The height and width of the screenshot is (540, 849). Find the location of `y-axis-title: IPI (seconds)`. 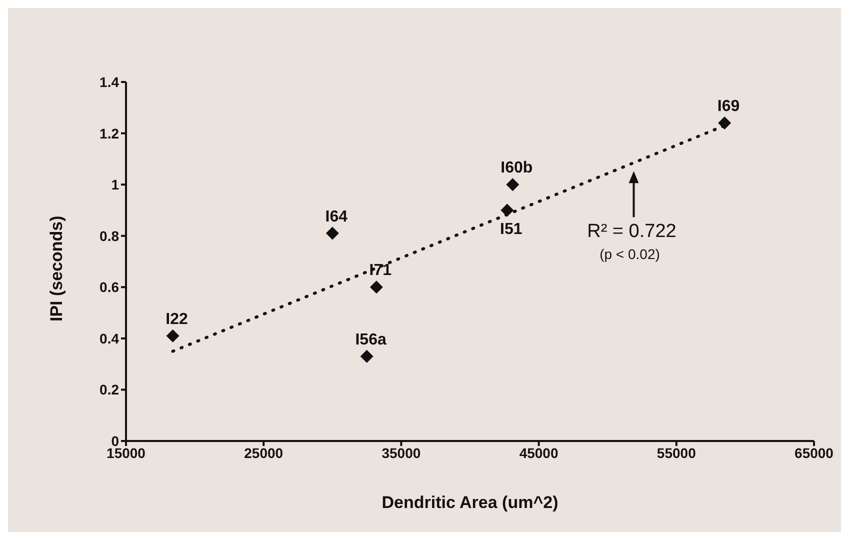

y-axis-title: IPI (seconds) is located at coordinates (56, 269).